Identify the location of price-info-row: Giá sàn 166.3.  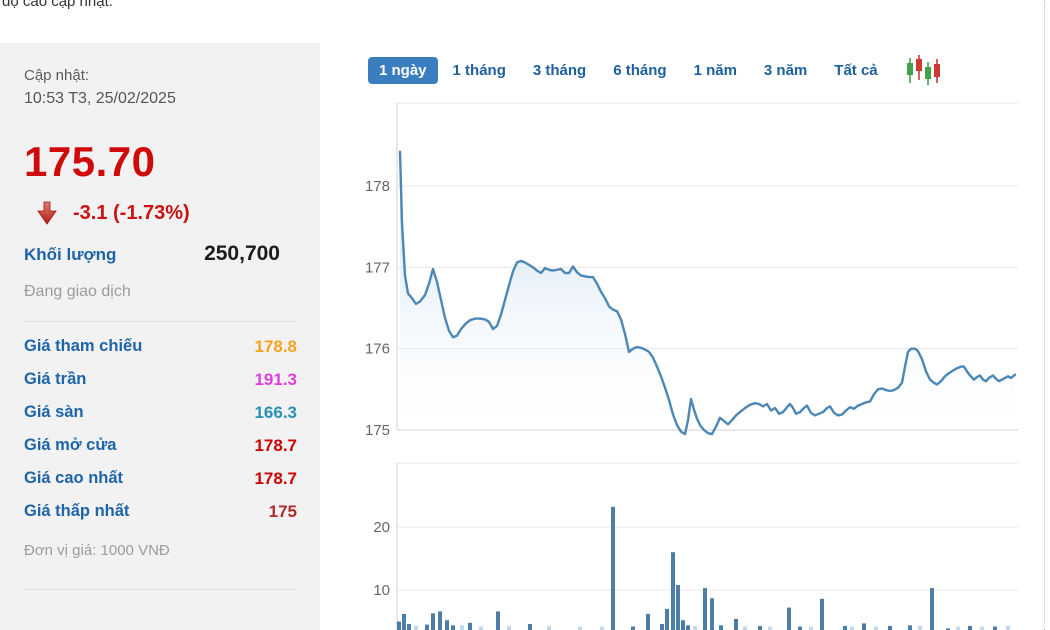
(160, 412).